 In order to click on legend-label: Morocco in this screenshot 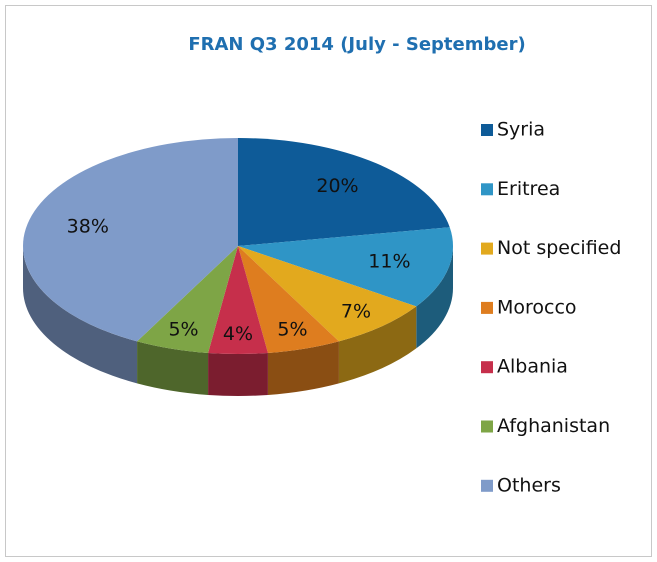, I will do `click(537, 307)`.